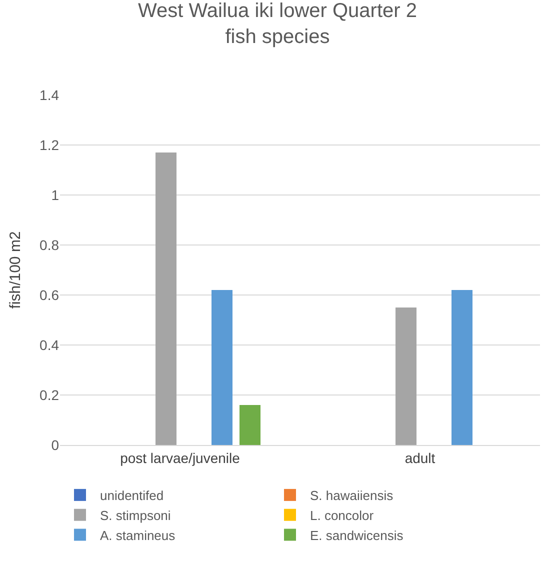  Describe the element at coordinates (15, 270) in the screenshot. I see `y-axis-title: fish/100 m2` at that location.